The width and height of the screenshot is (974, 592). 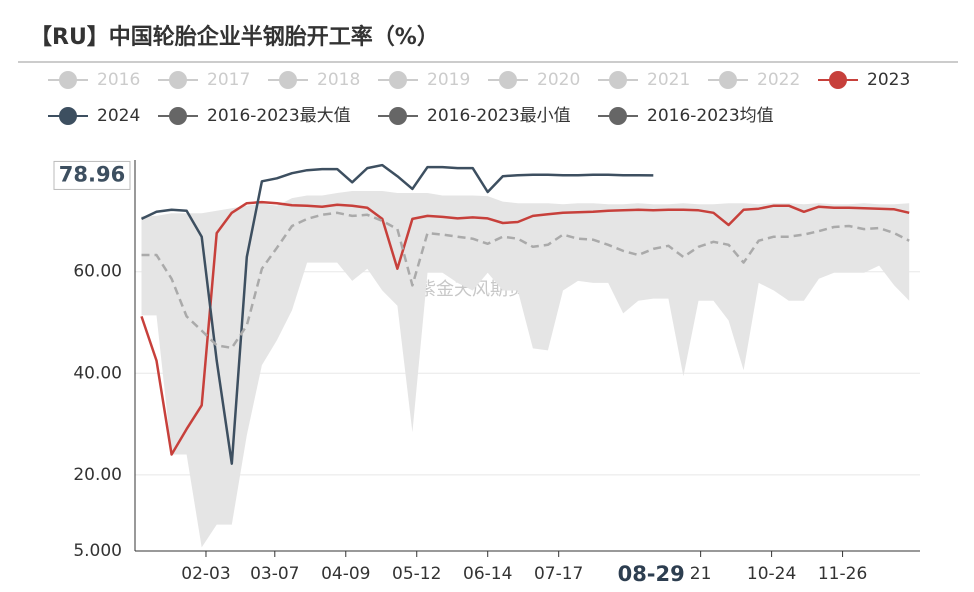 What do you see at coordinates (668, 80) in the screenshot?
I see `legend-label: 2021` at bounding box center [668, 80].